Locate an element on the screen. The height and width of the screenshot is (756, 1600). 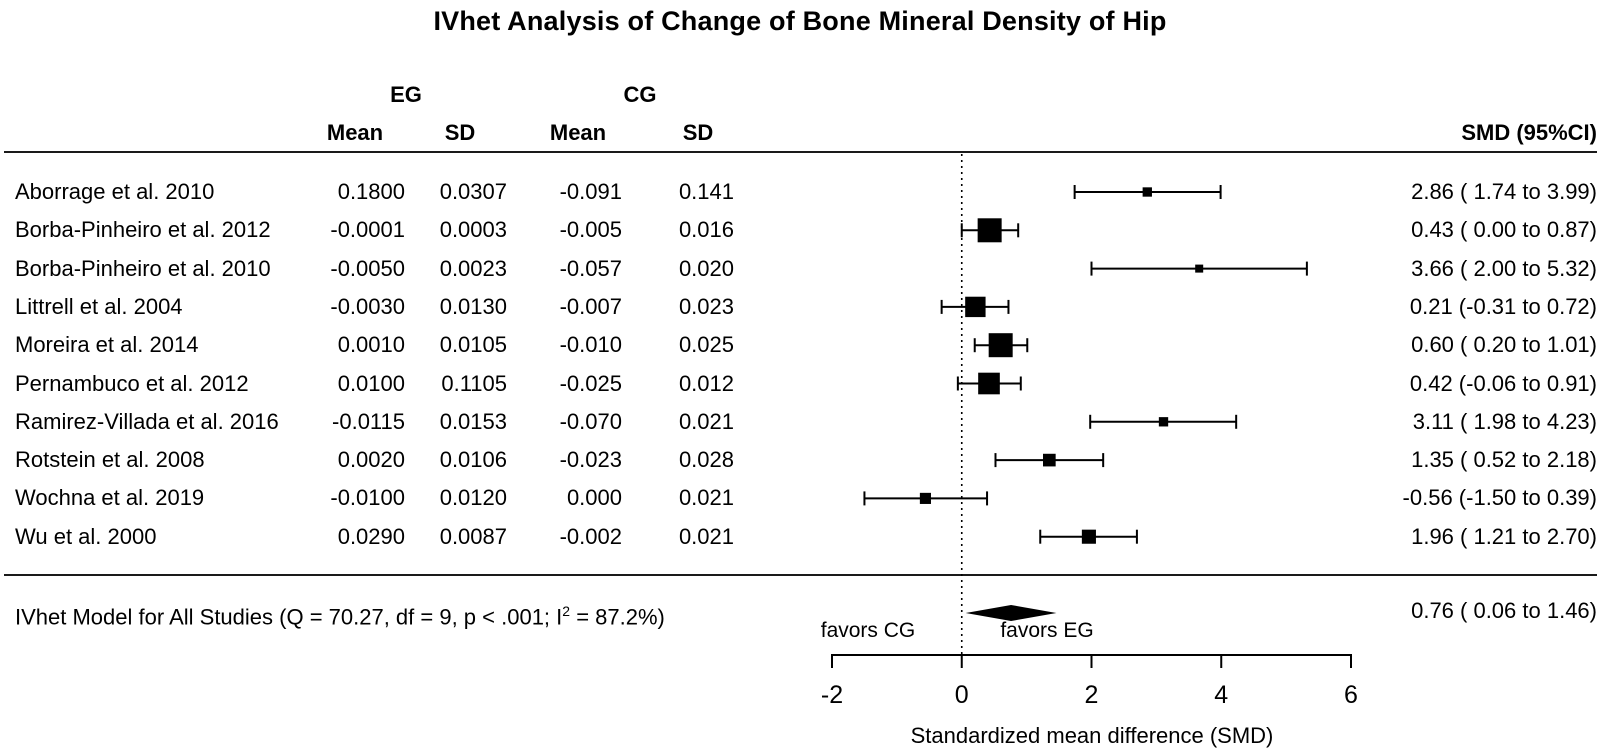
eg-mean-value: -0.0050 is located at coordinates (367, 268).